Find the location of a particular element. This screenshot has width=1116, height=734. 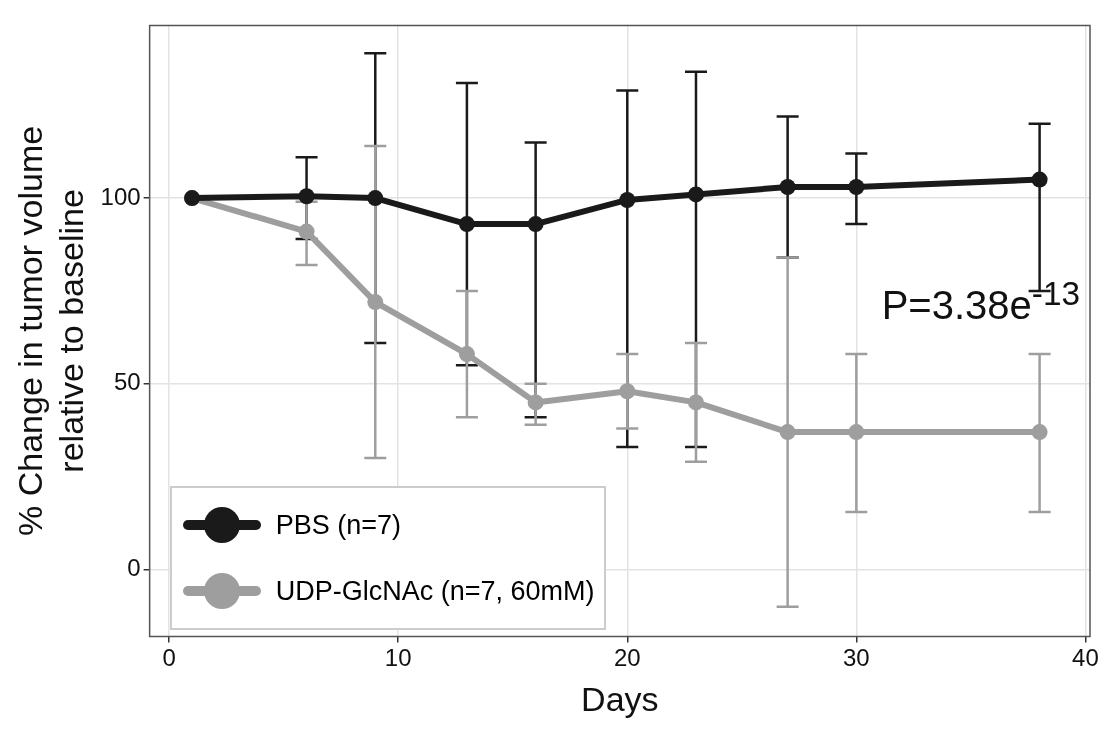

y-axis-title: % Change in tumor volume relative to baseline is located at coordinates (50, 330).